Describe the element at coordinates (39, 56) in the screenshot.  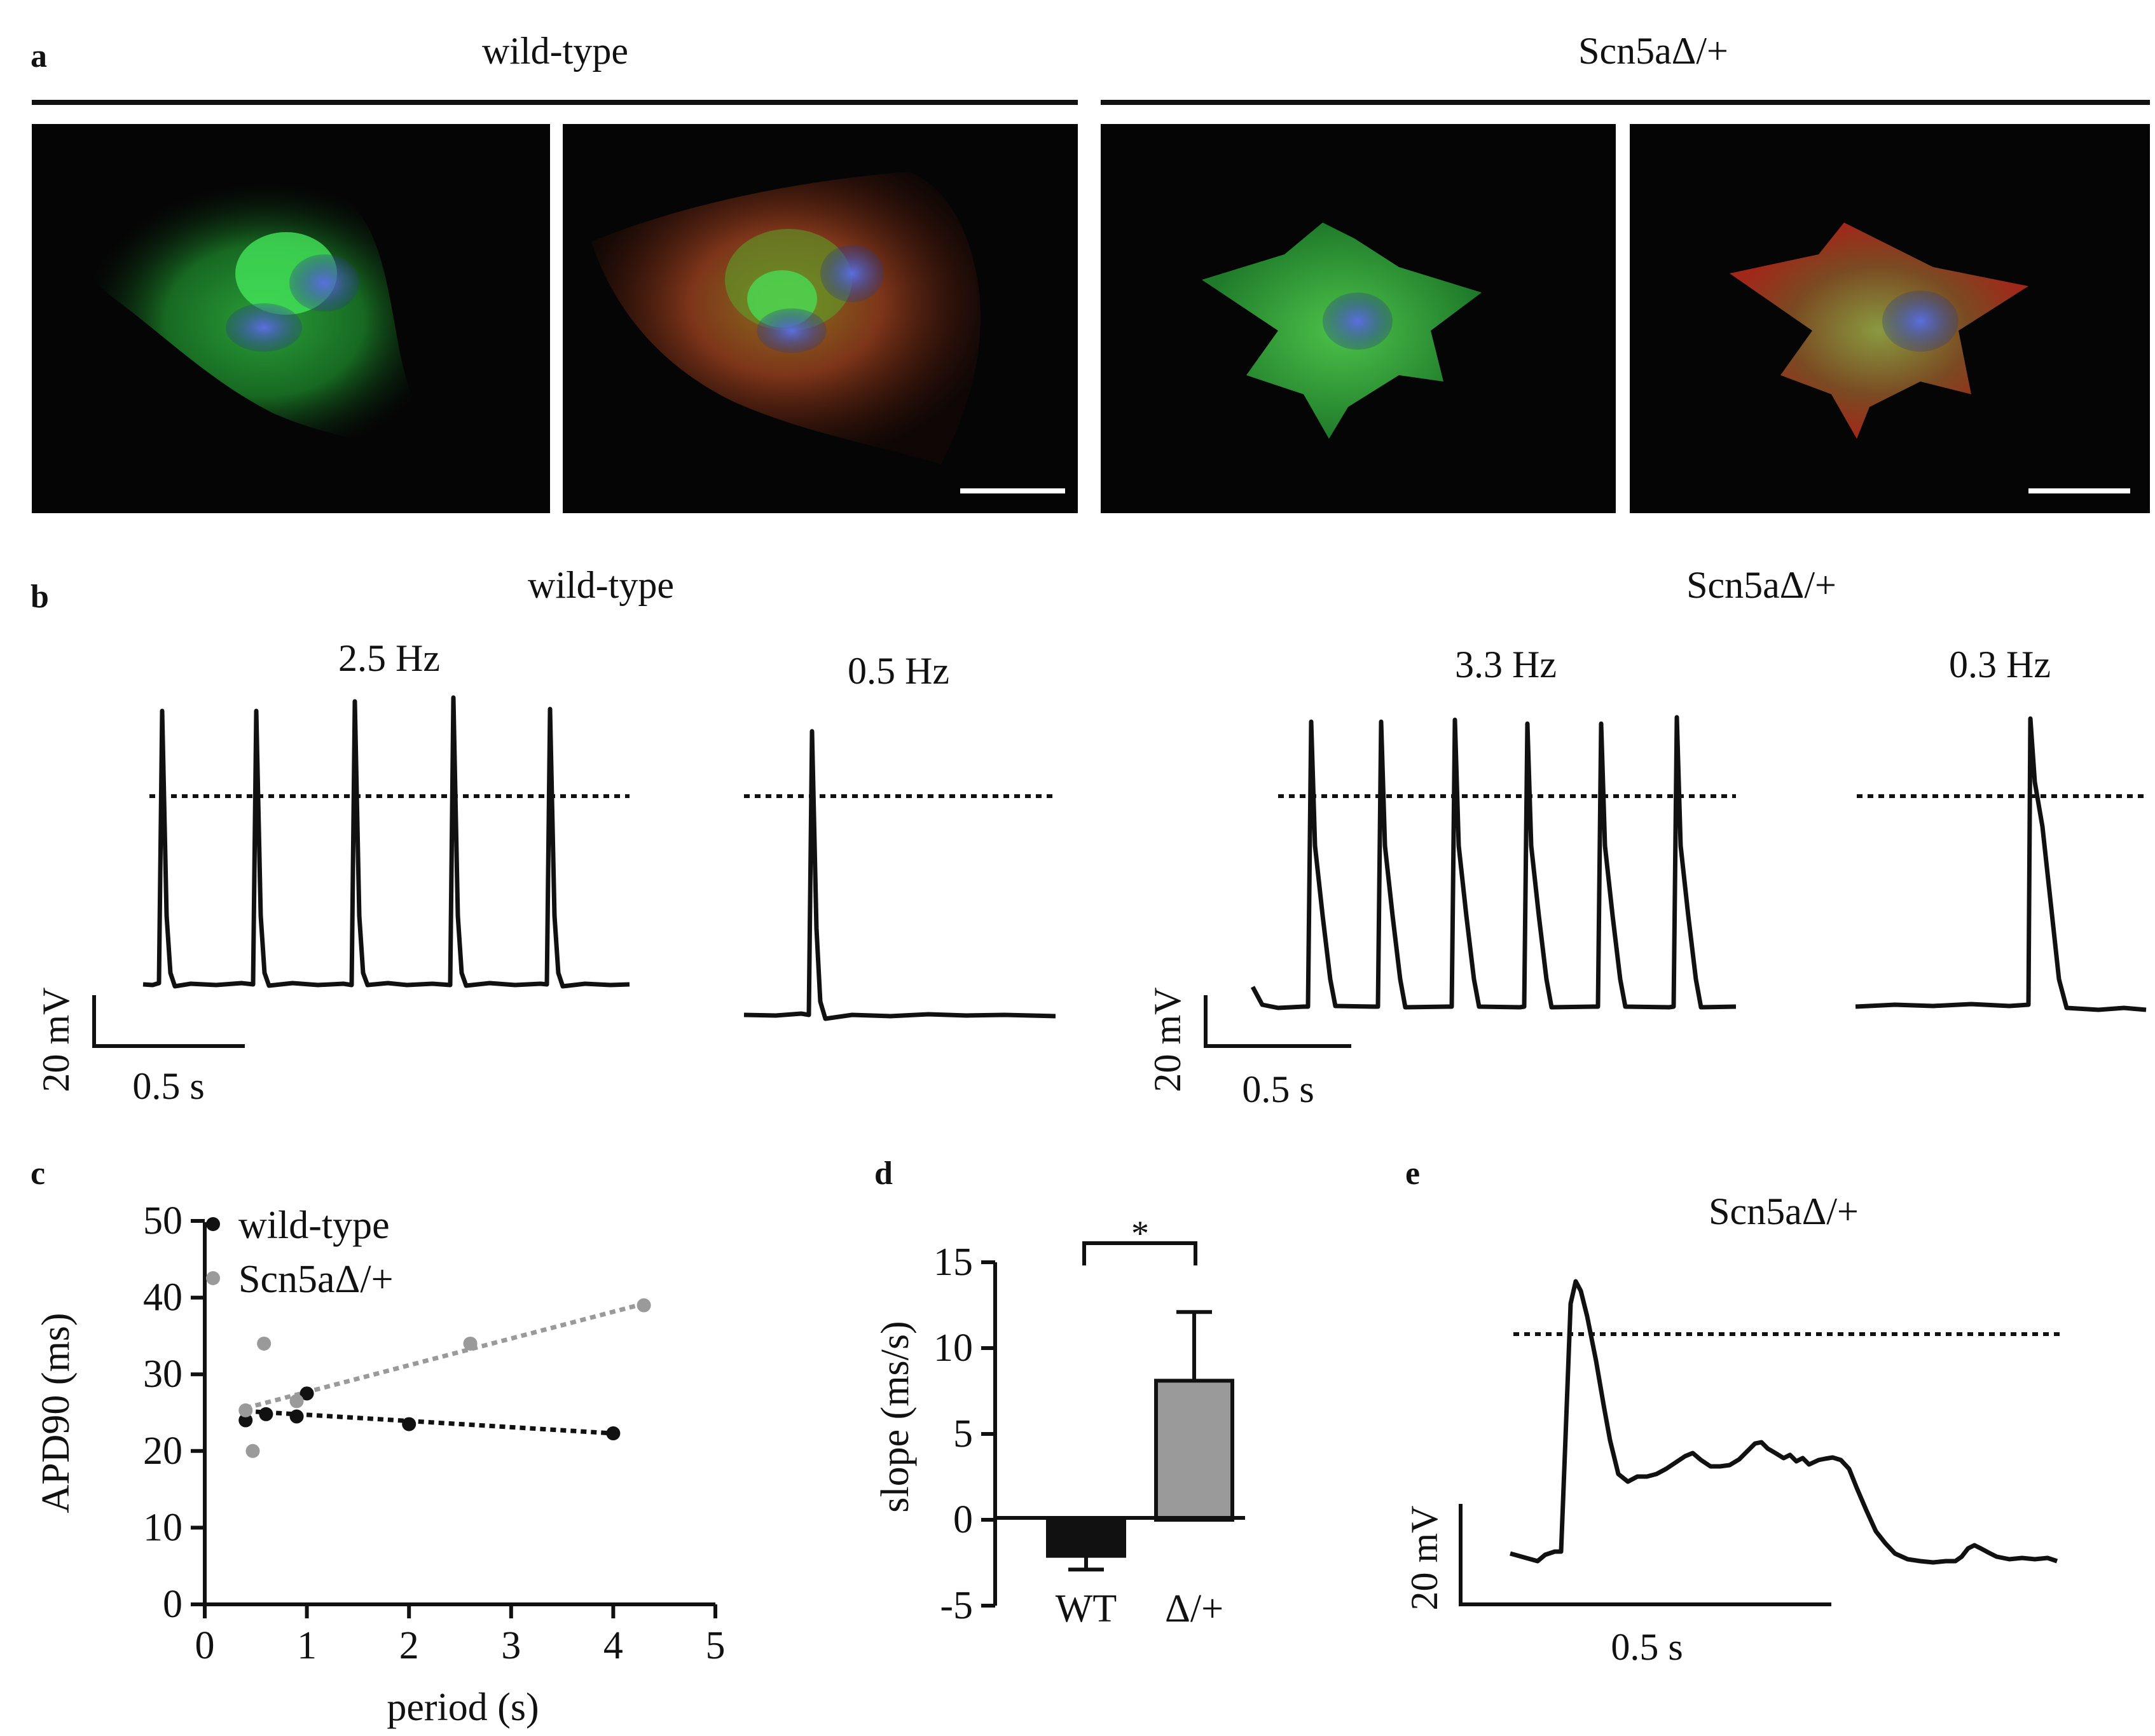
I see `panel-a-label: a` at that location.